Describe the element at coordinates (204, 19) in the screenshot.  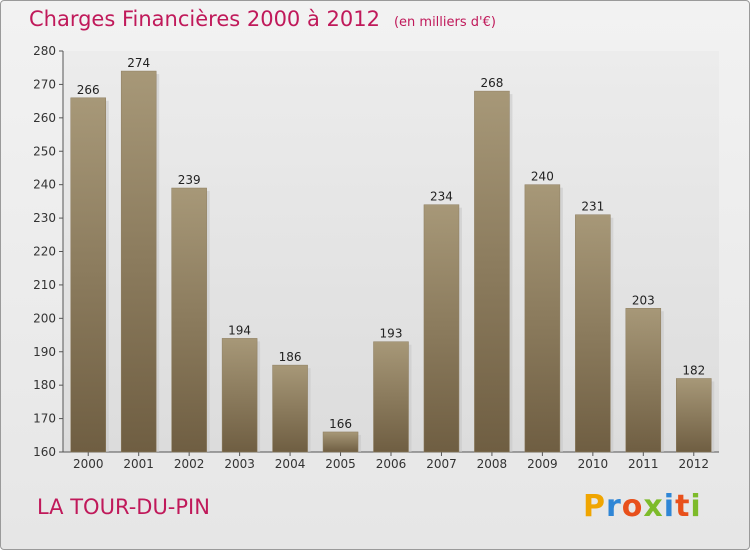
I see `chart-title-text: Charges Financières 2000 à 2012` at that location.